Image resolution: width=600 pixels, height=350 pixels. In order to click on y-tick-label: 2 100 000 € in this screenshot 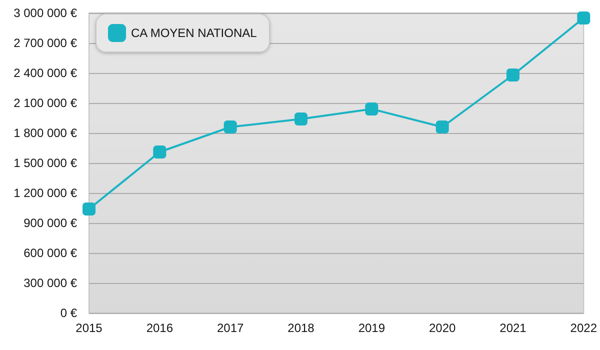, I will do `click(46, 103)`.